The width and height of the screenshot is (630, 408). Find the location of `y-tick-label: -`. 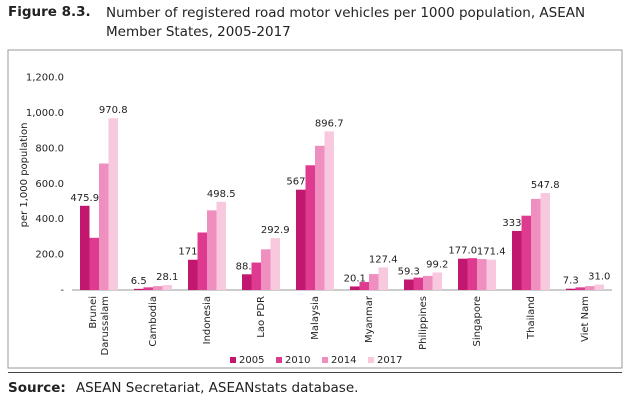

y-tick-label: - is located at coordinates (62, 290).